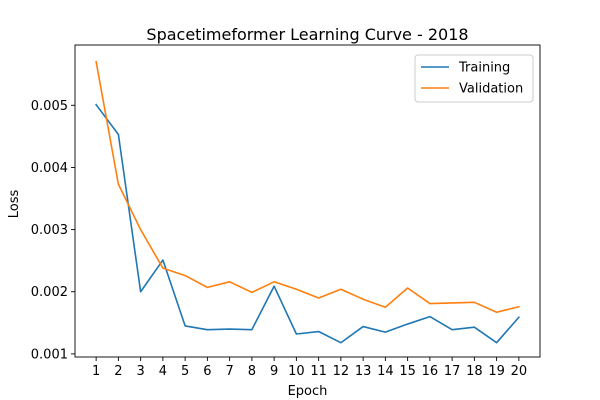 This screenshot has width=600, height=400. I want to click on x-tick-label: 19, so click(496, 371).